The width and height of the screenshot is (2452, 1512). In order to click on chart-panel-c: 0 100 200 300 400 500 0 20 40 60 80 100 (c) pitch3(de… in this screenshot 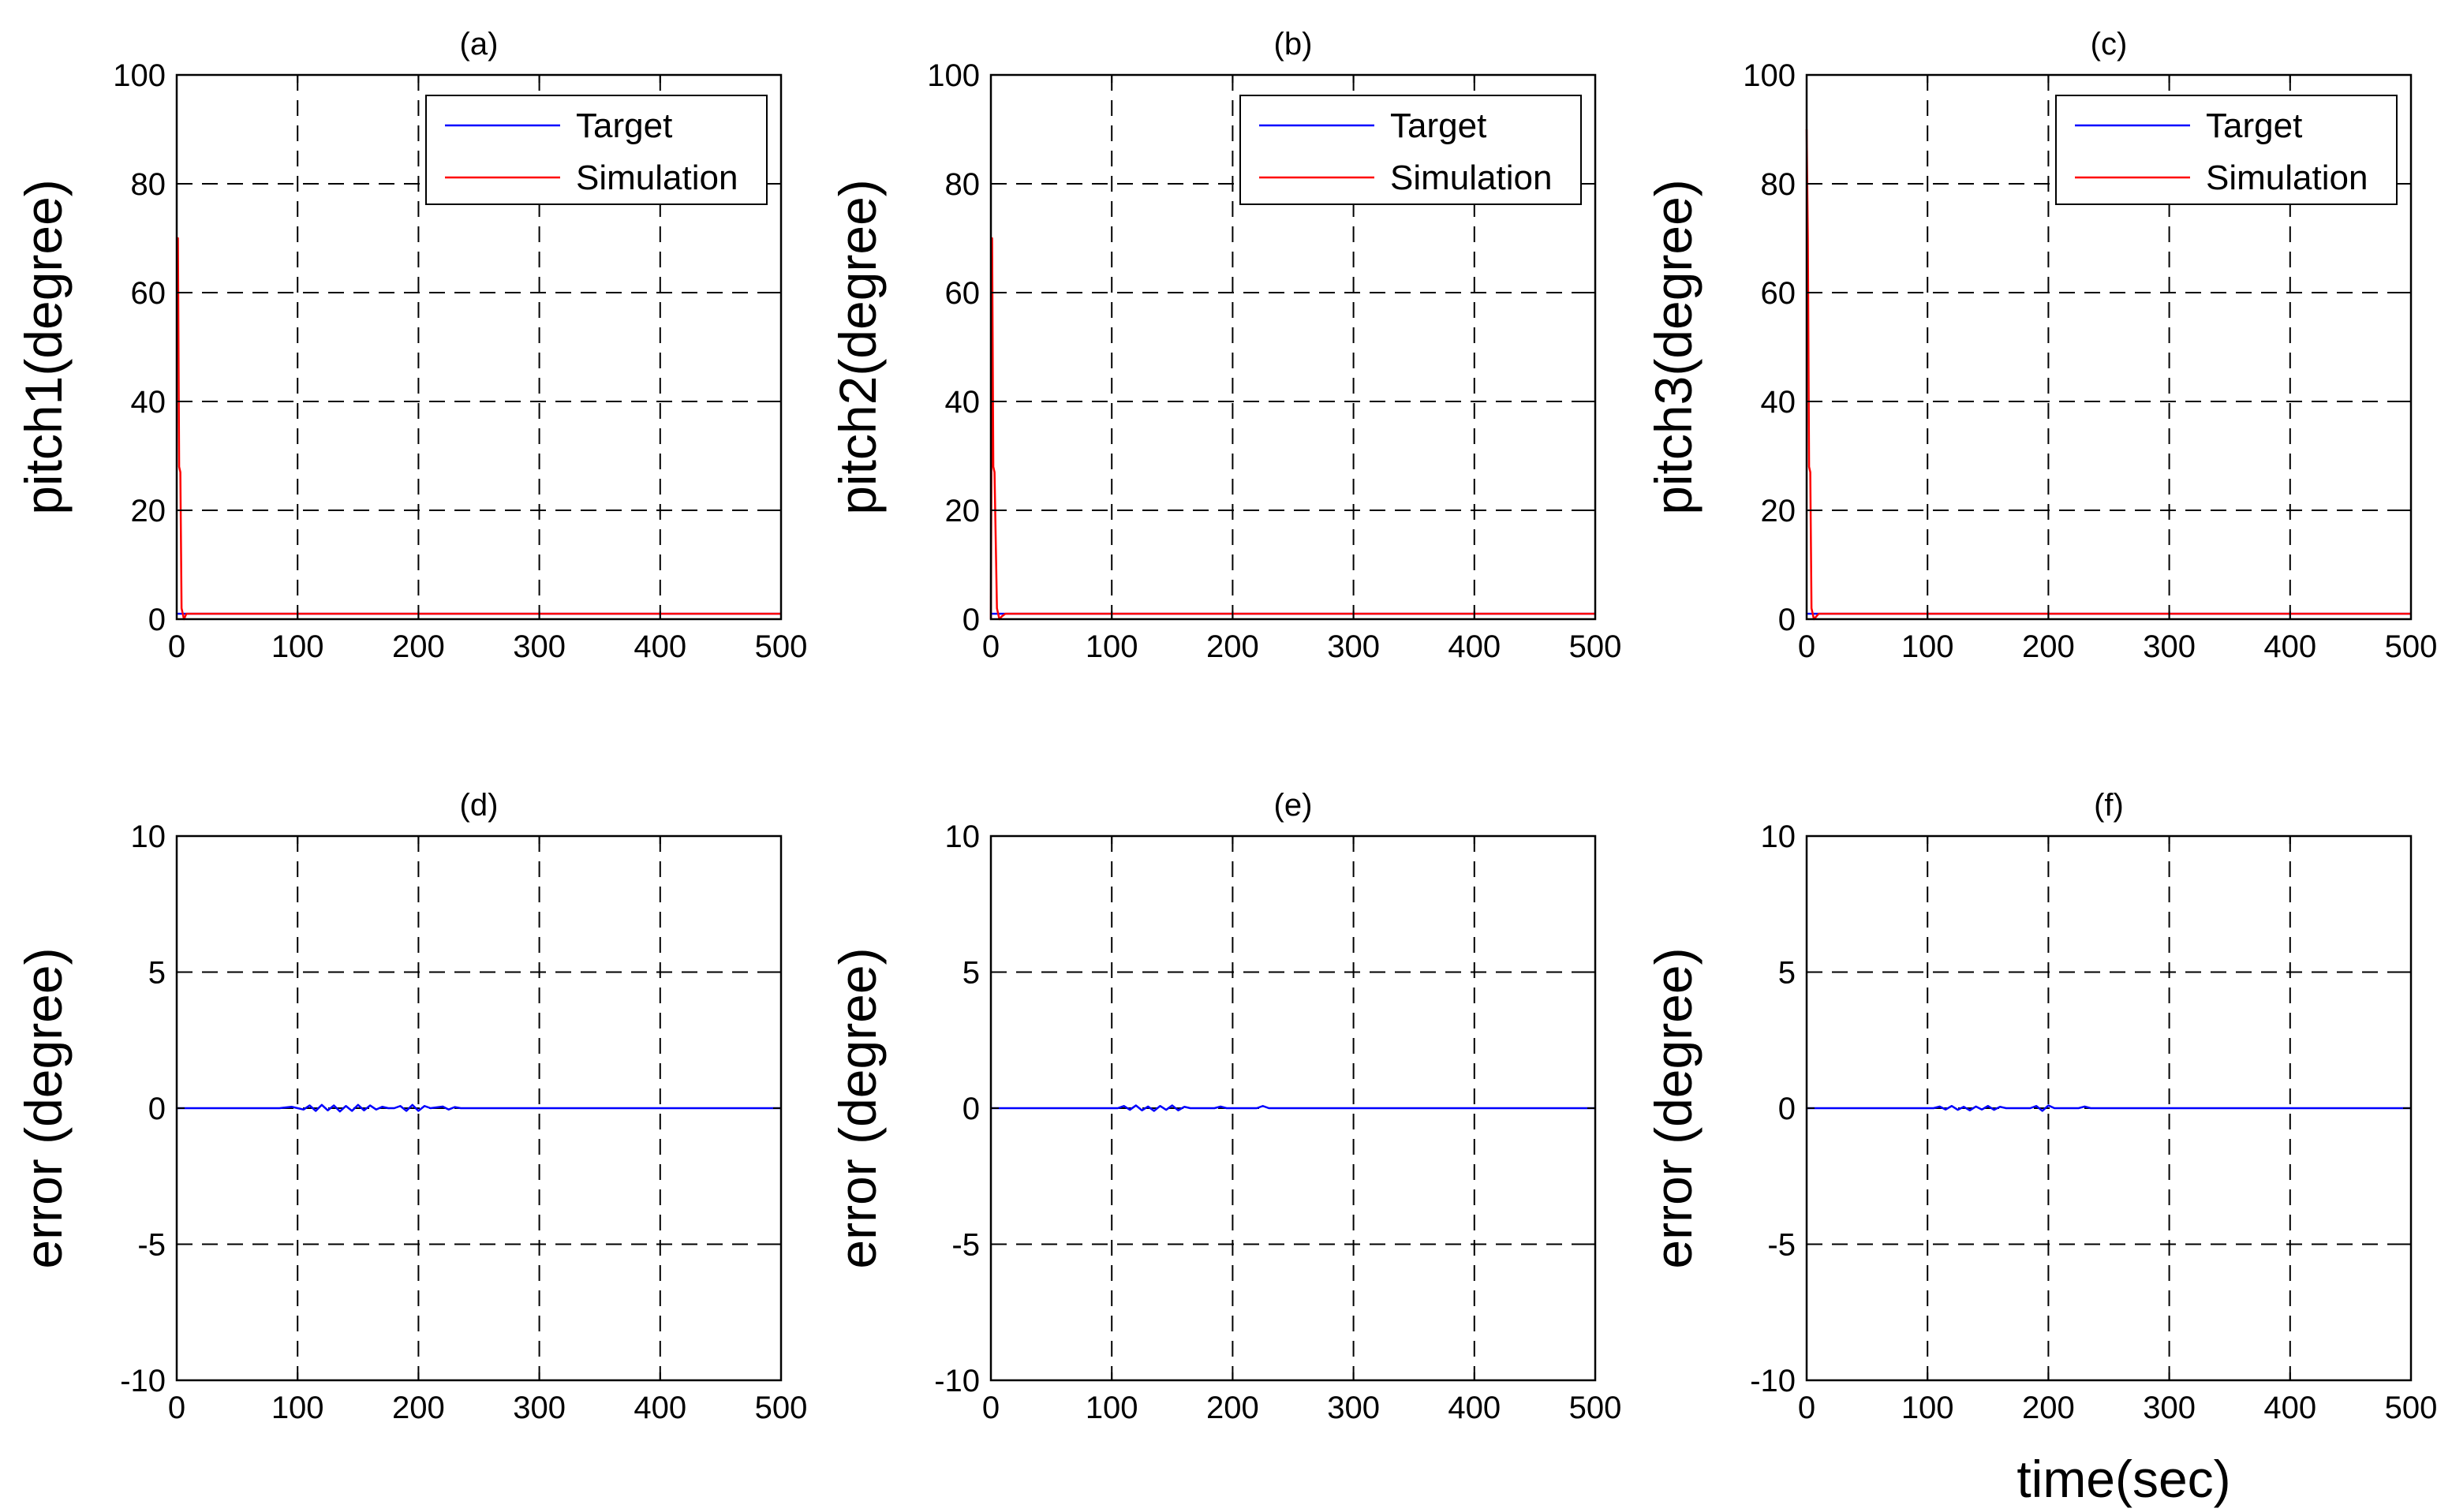, I will do `click(2040, 345)`.